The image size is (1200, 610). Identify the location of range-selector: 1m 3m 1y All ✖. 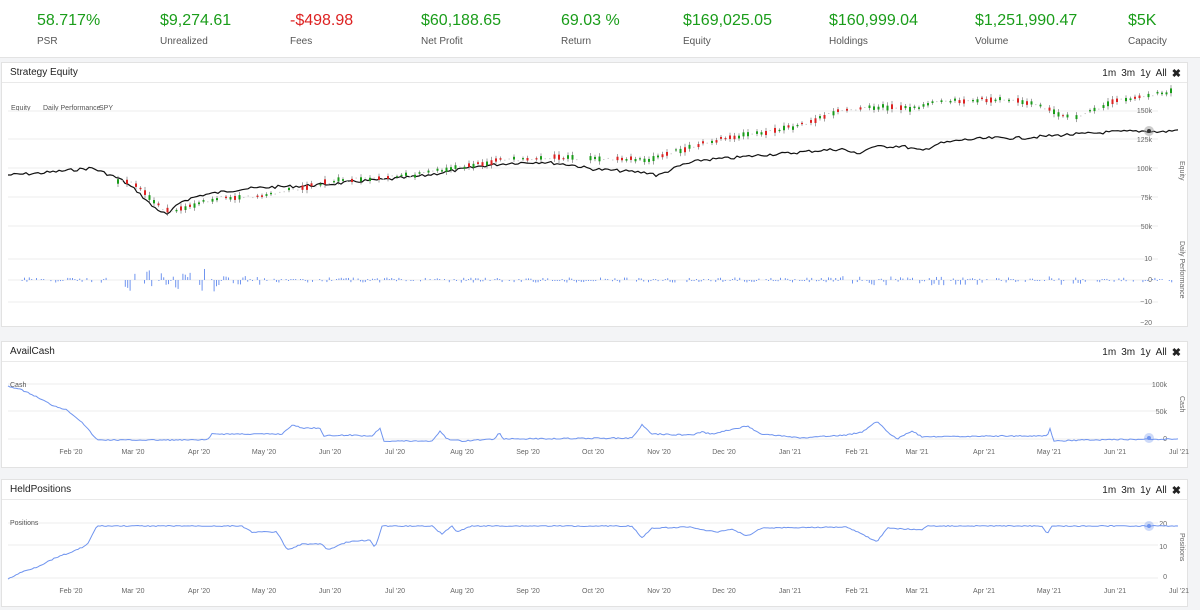
(1141, 73).